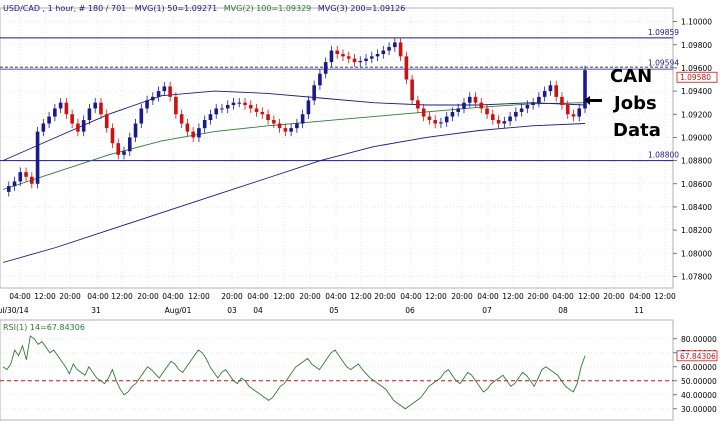  Describe the element at coordinates (696, 68) in the screenshot. I see `price-tick-label: 1.09600` at that location.